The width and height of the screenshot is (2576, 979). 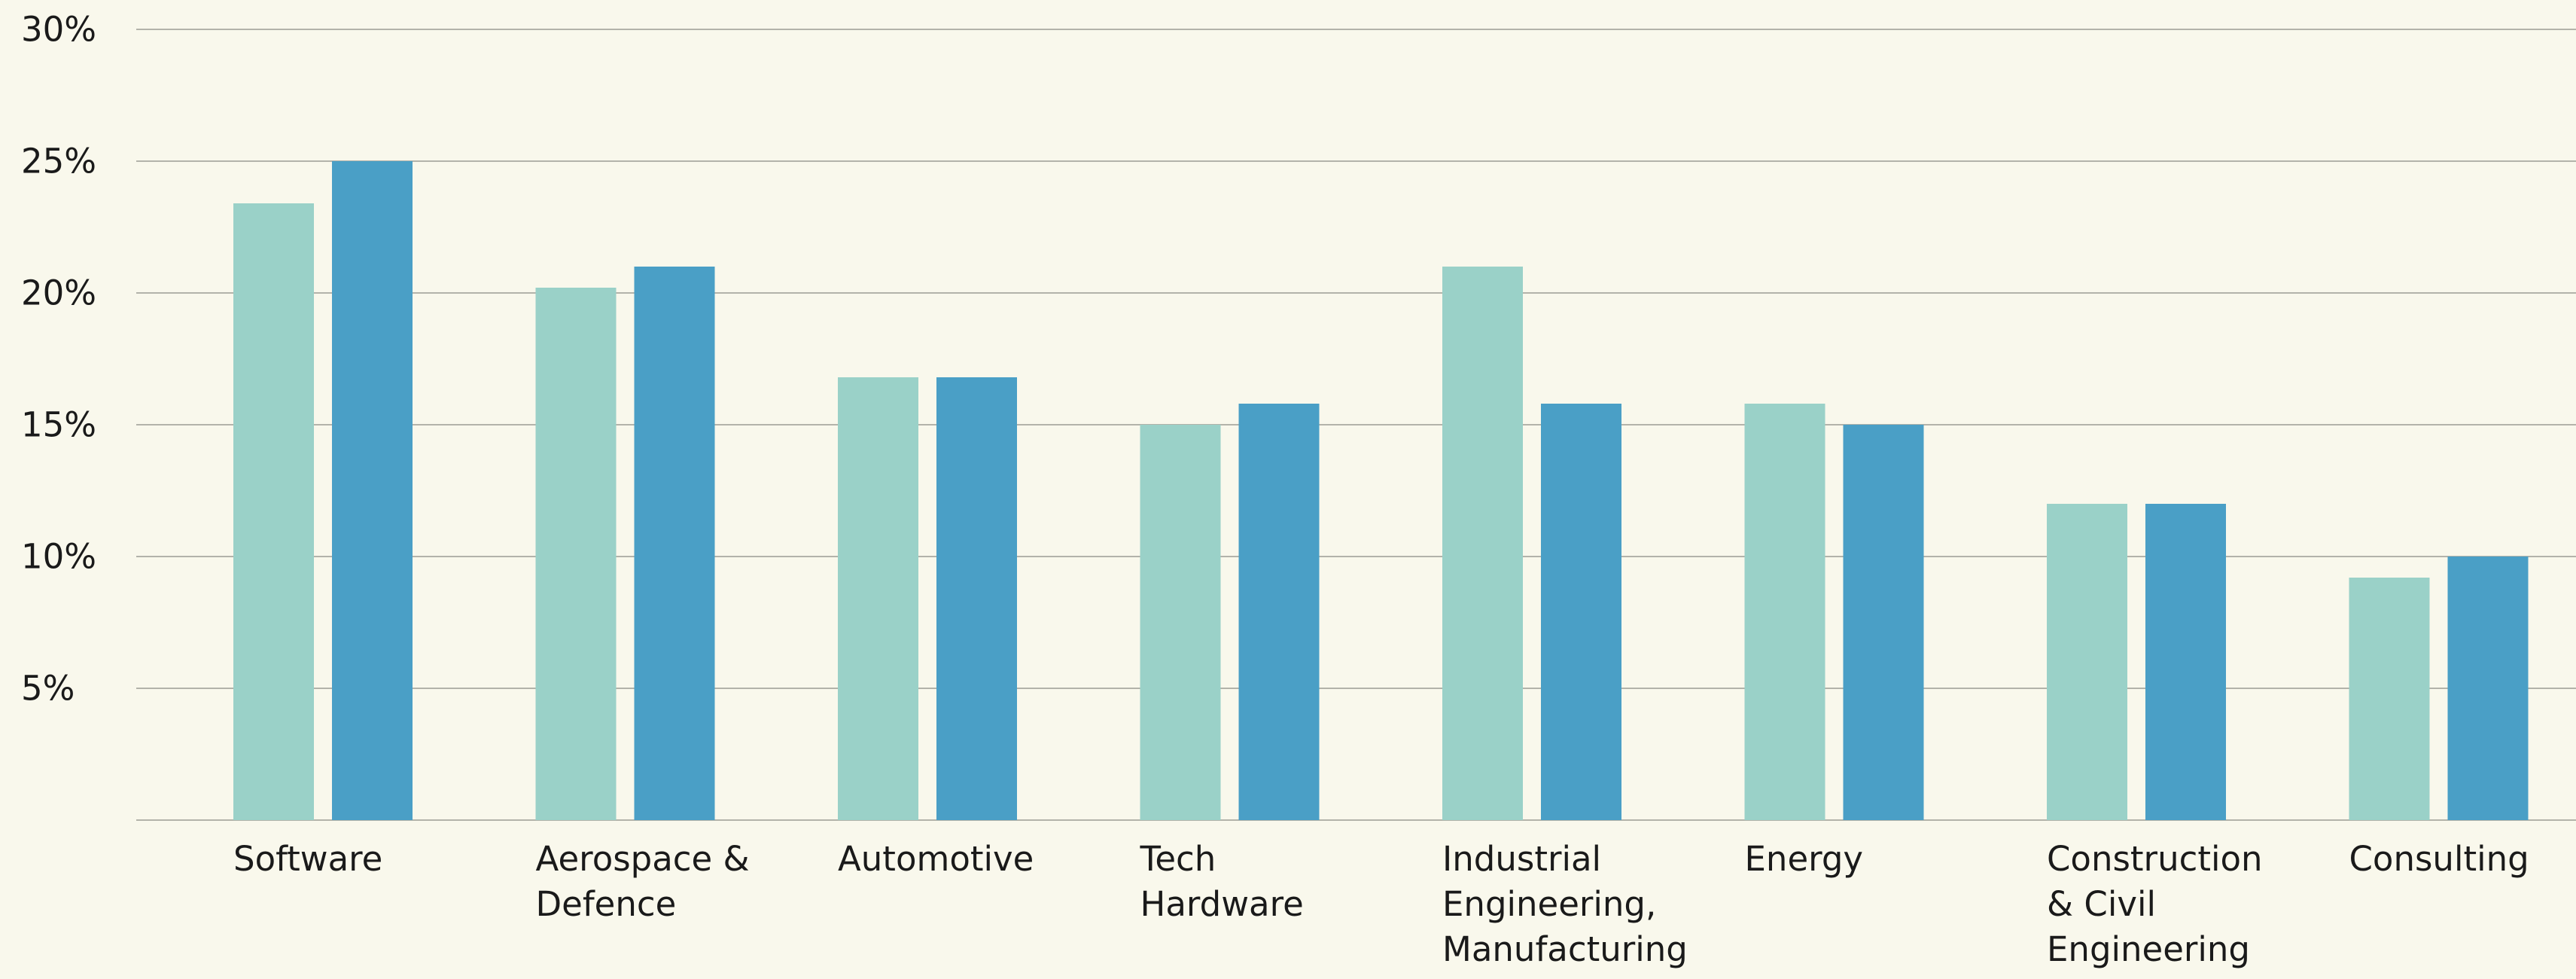 What do you see at coordinates (59, 29) in the screenshot?
I see `y-tick-label: 30%` at bounding box center [59, 29].